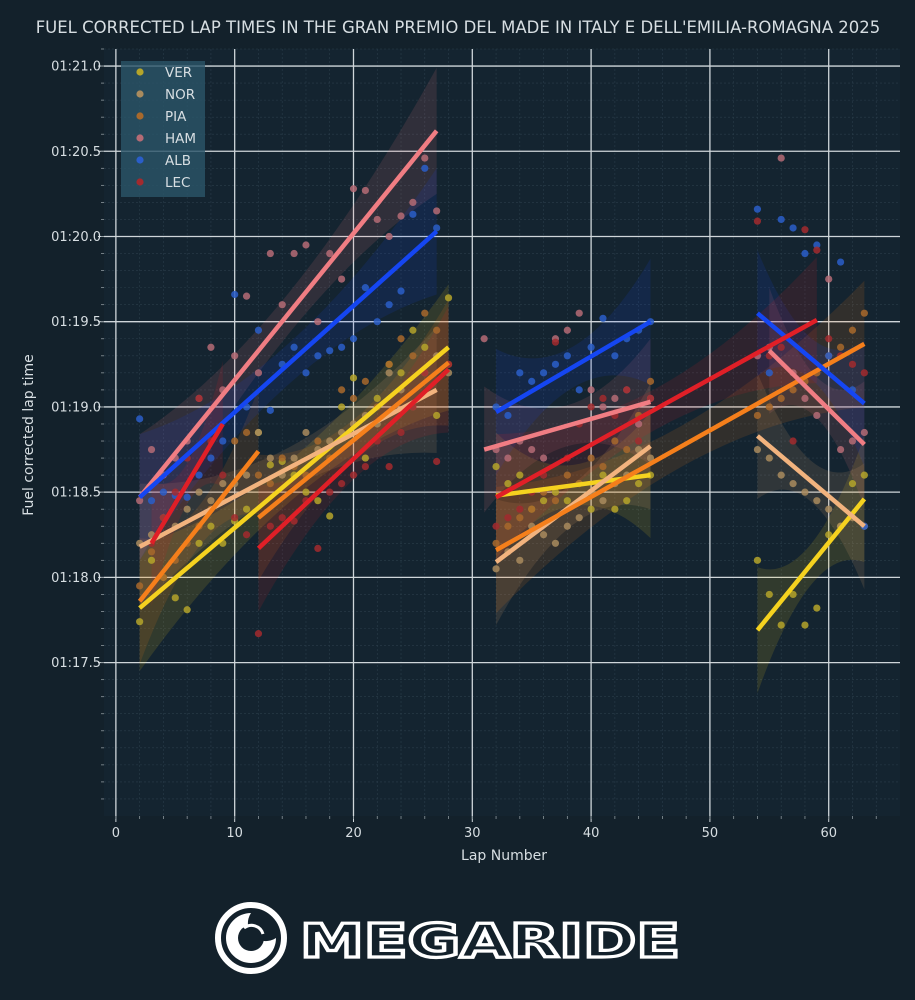  Describe the element at coordinates (353, 833) in the screenshot. I see `x-tick-label: 20` at that location.